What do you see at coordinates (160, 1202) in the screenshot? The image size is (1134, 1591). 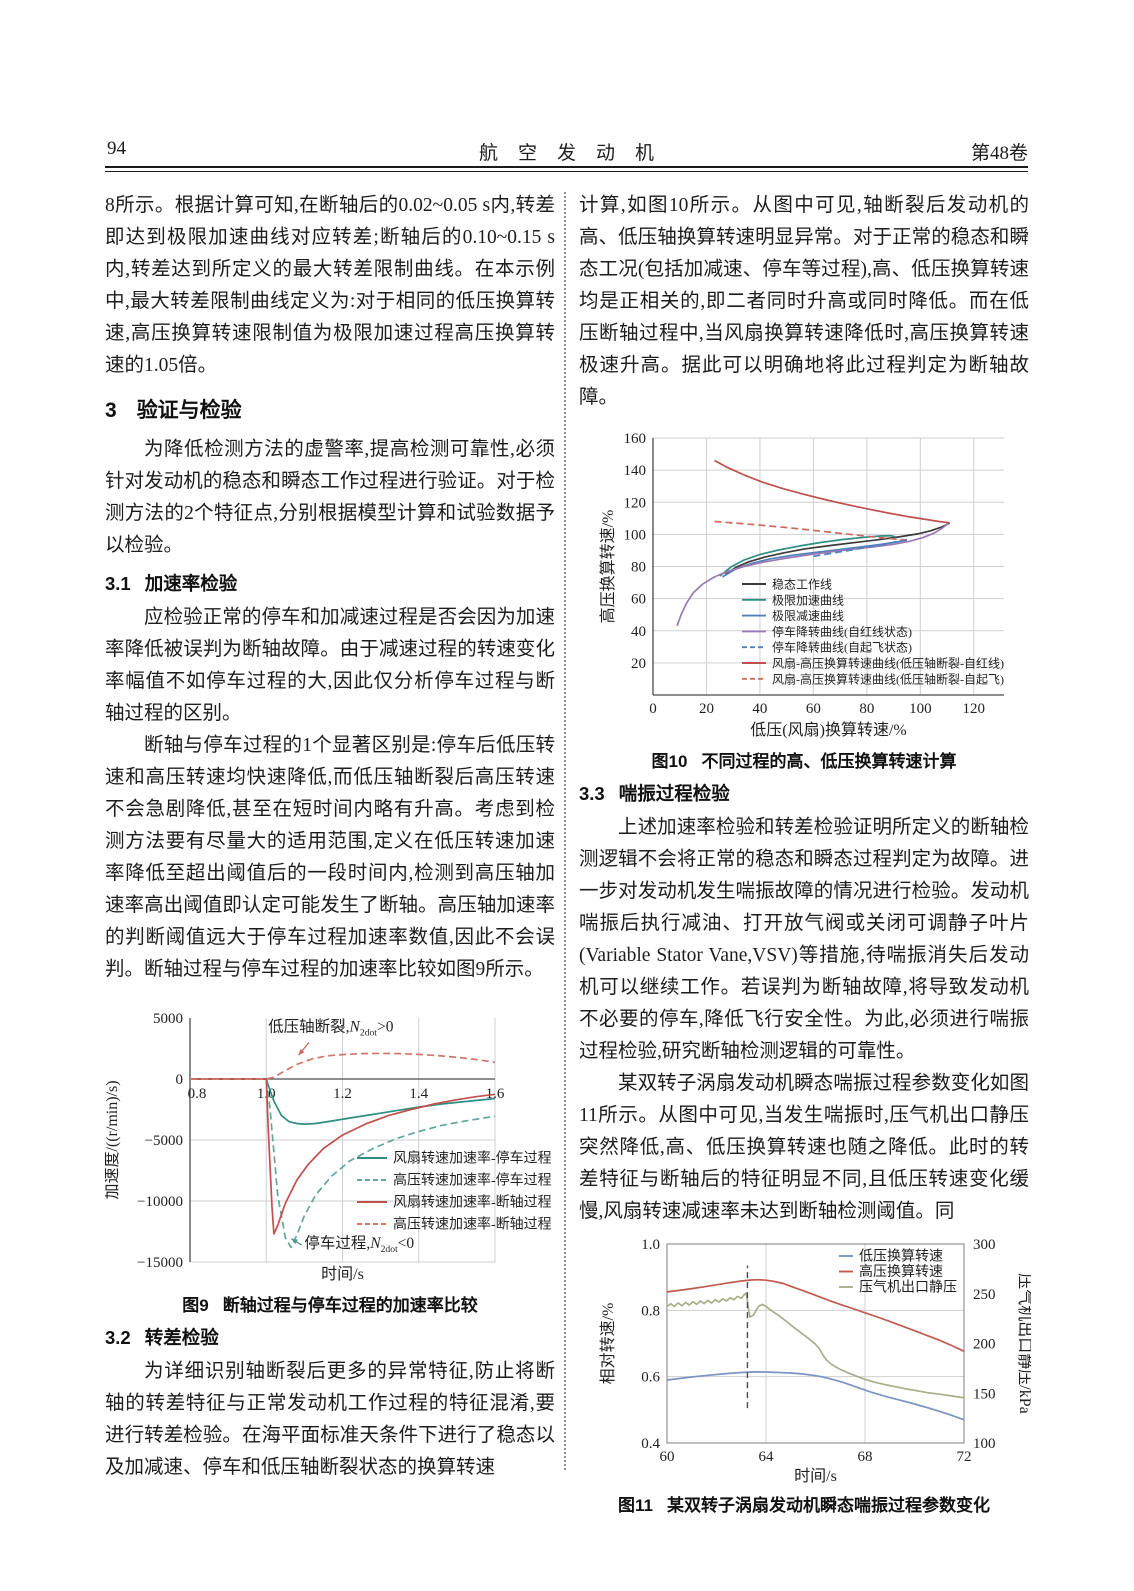 I see `svg-text: −10000` at bounding box center [160, 1202].